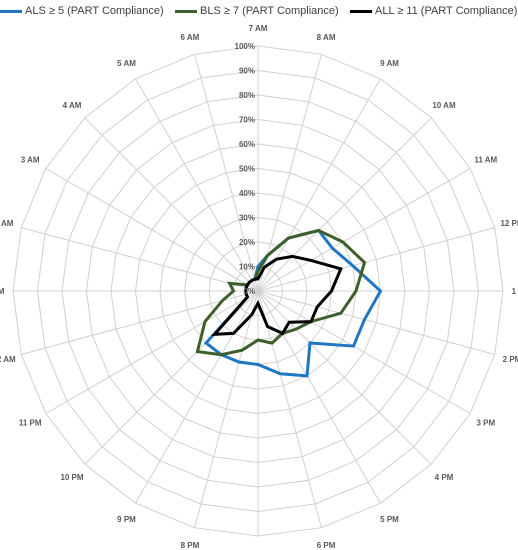 This screenshot has height=550, width=518. Describe the element at coordinates (247, 120) in the screenshot. I see `radial-tick-label: 70%` at that location.